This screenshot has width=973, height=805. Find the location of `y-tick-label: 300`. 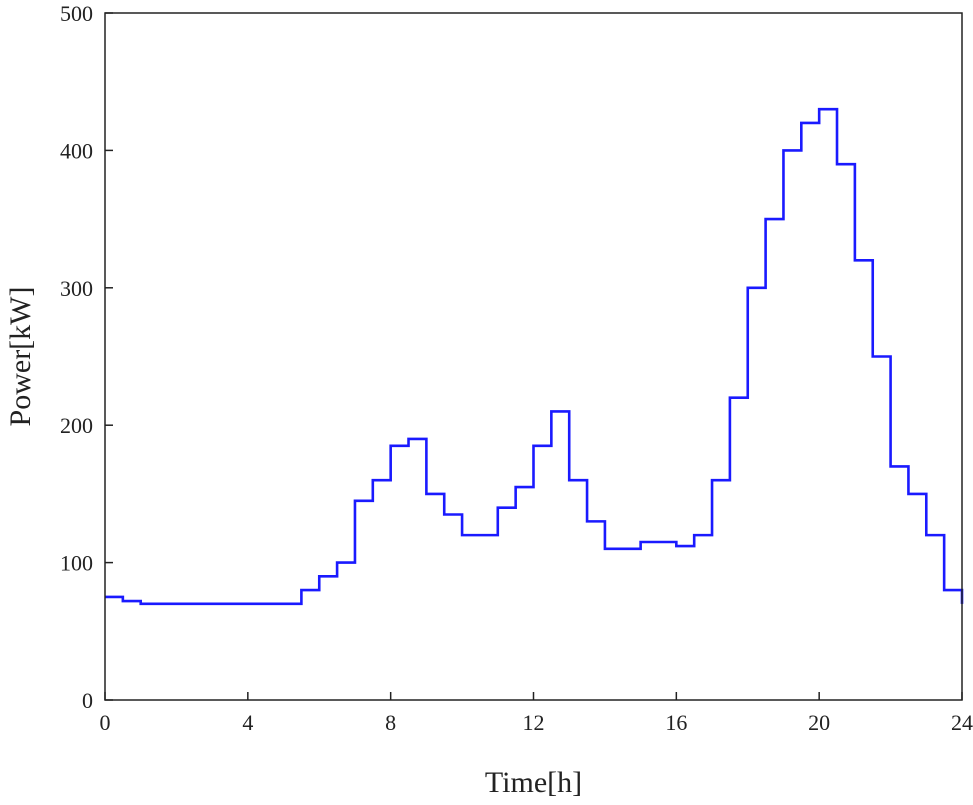

y-tick-label: 300 is located at coordinates (76, 288).